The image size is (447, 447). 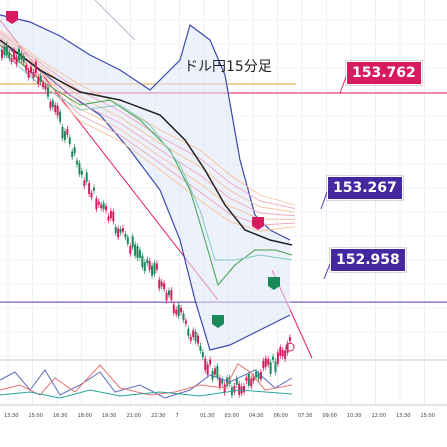 I want to click on price-tag-upper-support-value: 153.267, so click(x=365, y=188).